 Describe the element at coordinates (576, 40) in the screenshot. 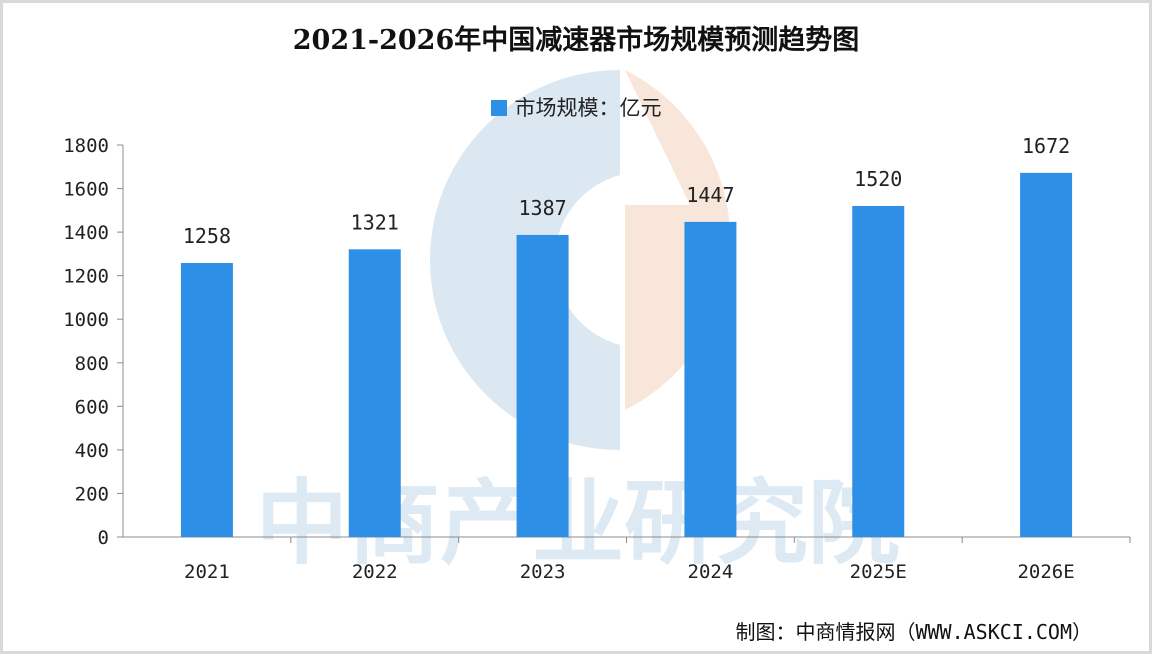

I see `chart-title: 2021-2026年中国减速器市场规模预测趋势图` at that location.